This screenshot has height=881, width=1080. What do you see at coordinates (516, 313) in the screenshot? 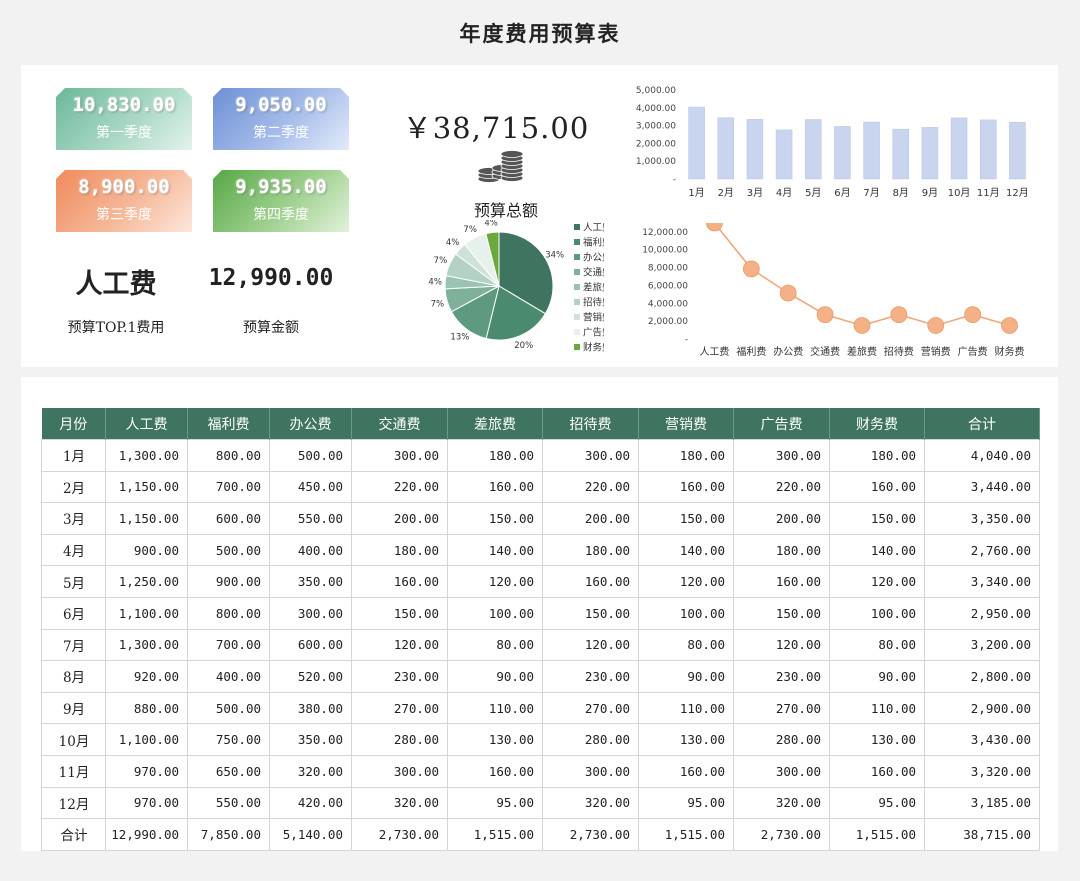
I see `pie-slice` at bounding box center [516, 313].